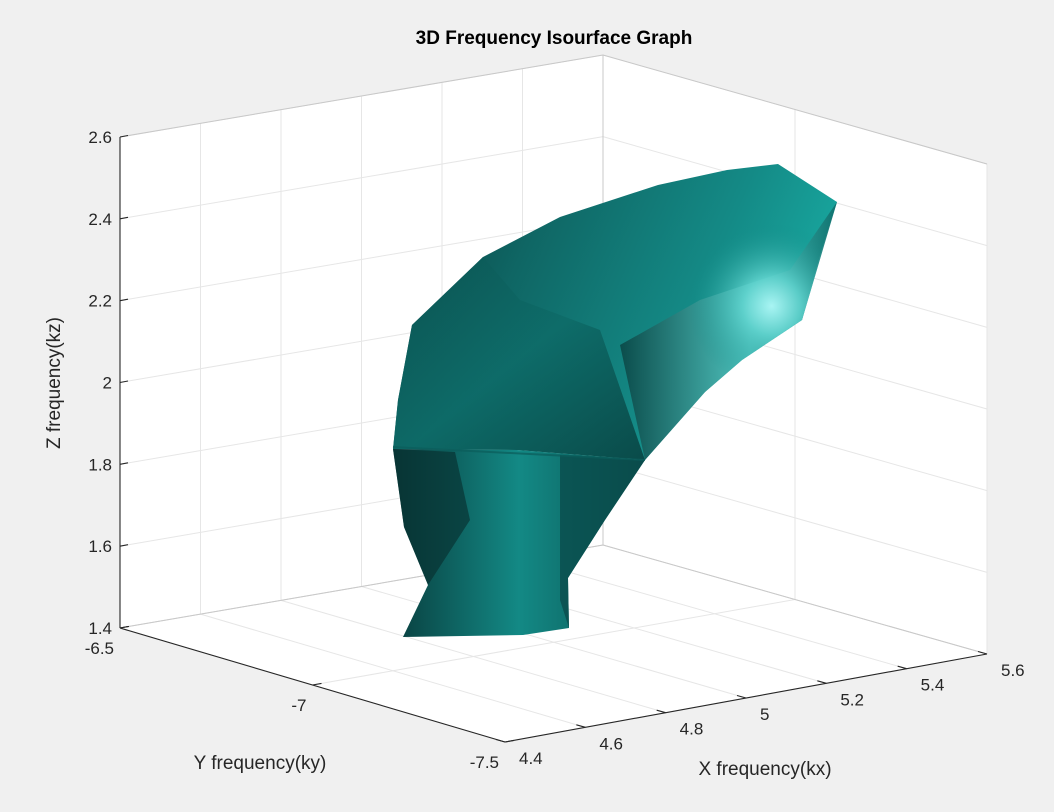 Image resolution: width=1054 pixels, height=812 pixels. What do you see at coordinates (1013, 670) in the screenshot?
I see `x-tick-label: 5.6` at bounding box center [1013, 670].